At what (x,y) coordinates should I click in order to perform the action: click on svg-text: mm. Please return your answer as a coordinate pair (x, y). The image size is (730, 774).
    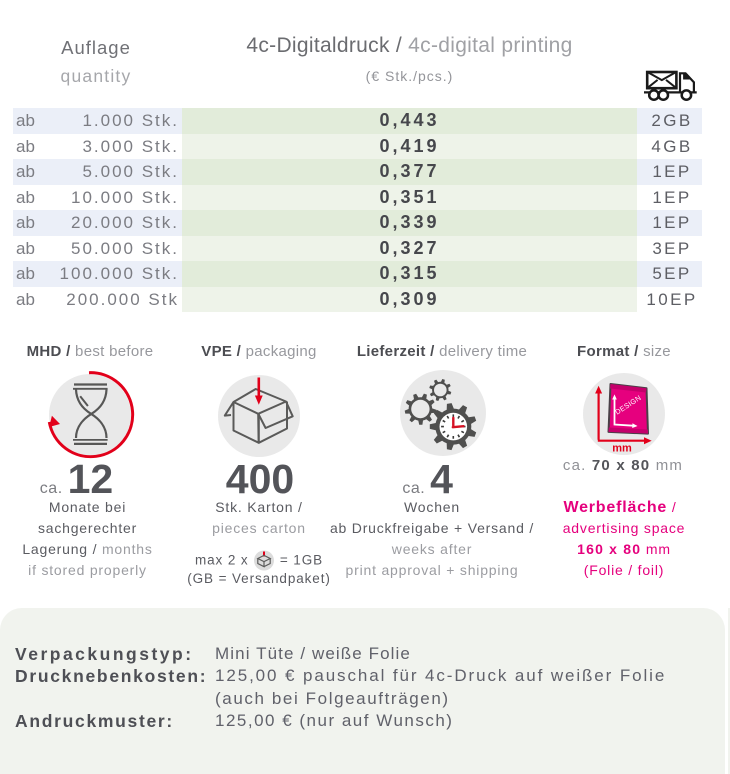
    Looking at the image, I should click on (622, 449).